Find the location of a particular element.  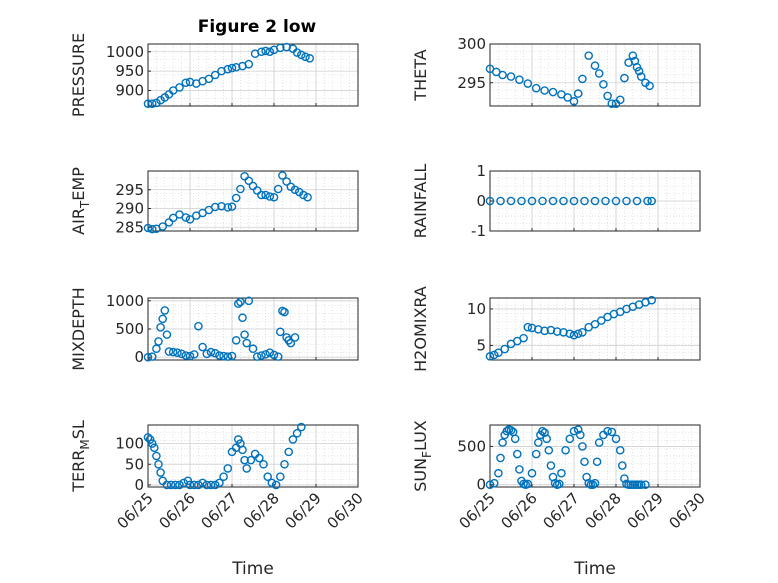

x-tick-label: 06/25 is located at coordinates (477, 510).